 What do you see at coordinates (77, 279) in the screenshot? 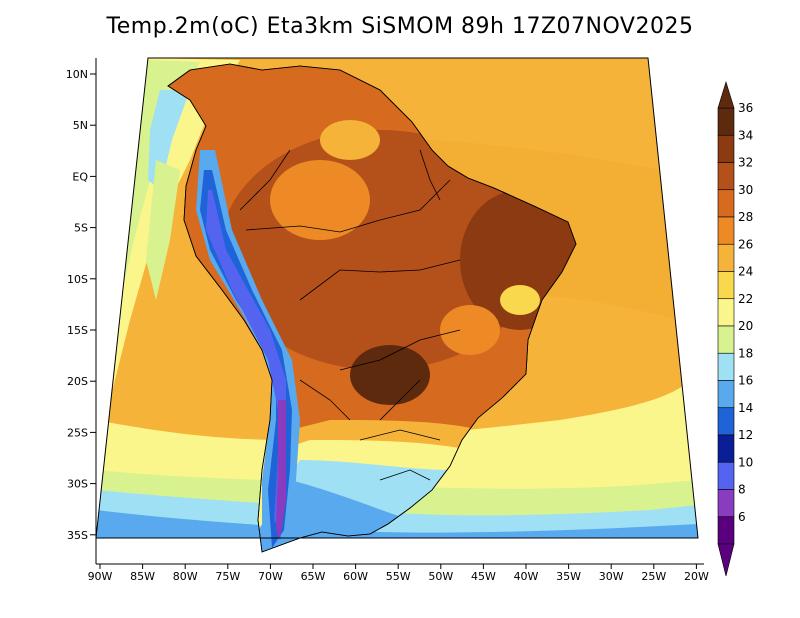
I see `lat-tick-label: 10S` at bounding box center [77, 279].